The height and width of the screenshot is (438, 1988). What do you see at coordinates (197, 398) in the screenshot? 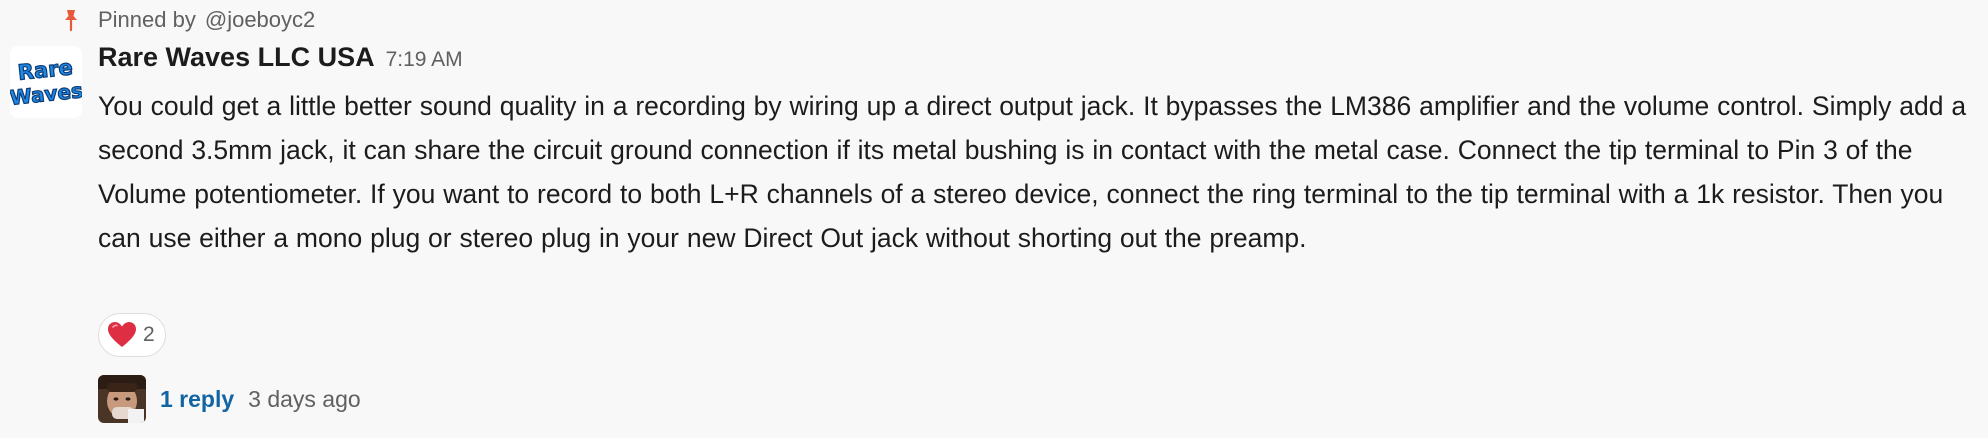
I see `reply-count-link: 1 reply` at bounding box center [197, 398].